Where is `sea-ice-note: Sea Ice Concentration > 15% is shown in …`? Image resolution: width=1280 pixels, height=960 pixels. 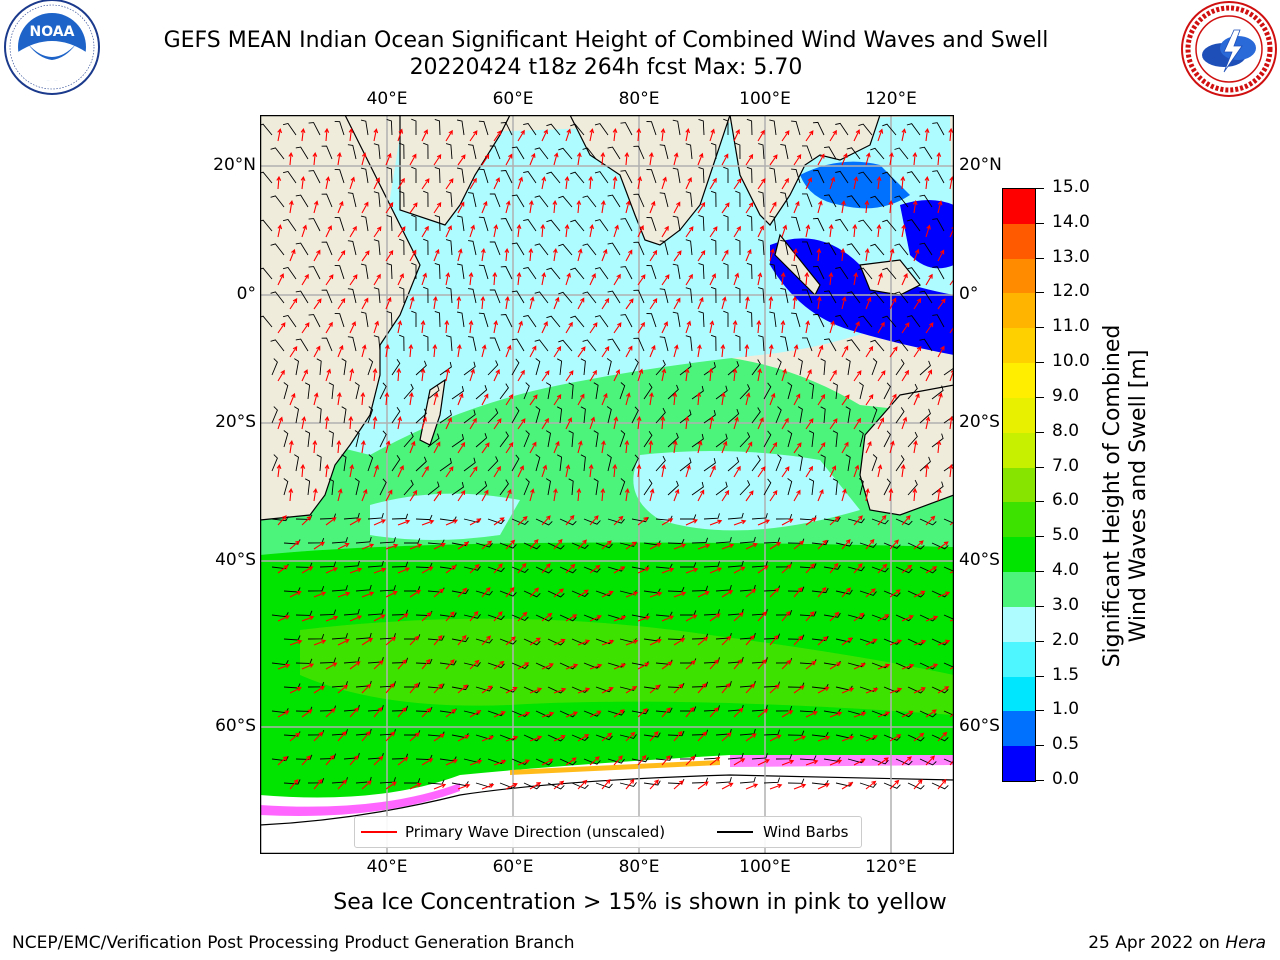 sea-ice-note: Sea Ice Concentration > 15% is shown in … is located at coordinates (640, 902).